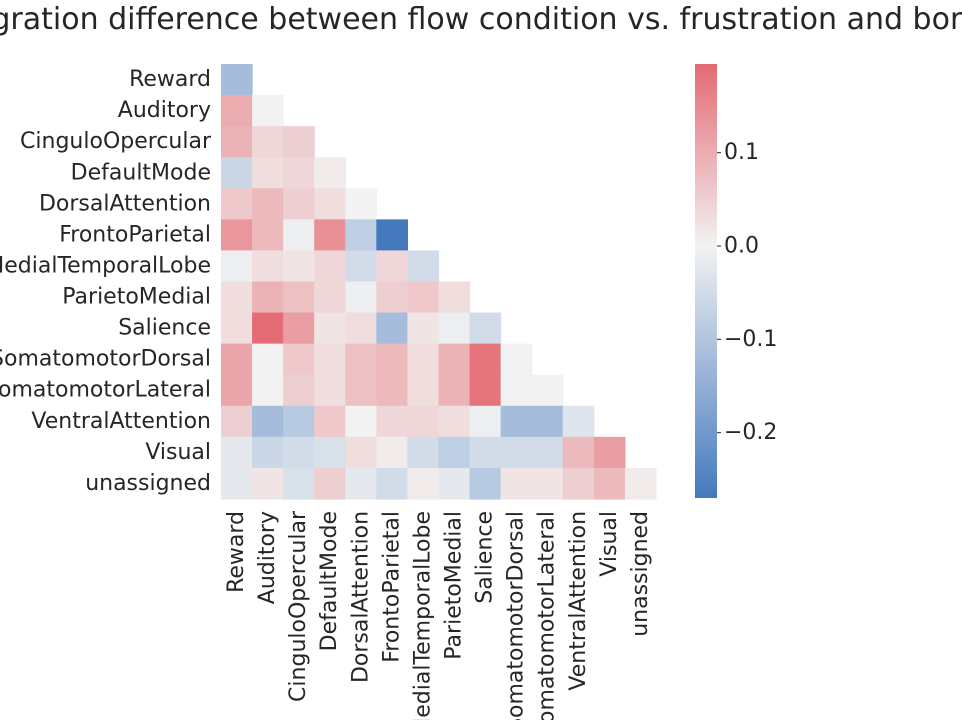 The height and width of the screenshot is (720, 962). What do you see at coordinates (392, 390) in the screenshot?
I see `heatmap-cell-SomatomotorLateral-FrontoParietal` at bounding box center [392, 390].